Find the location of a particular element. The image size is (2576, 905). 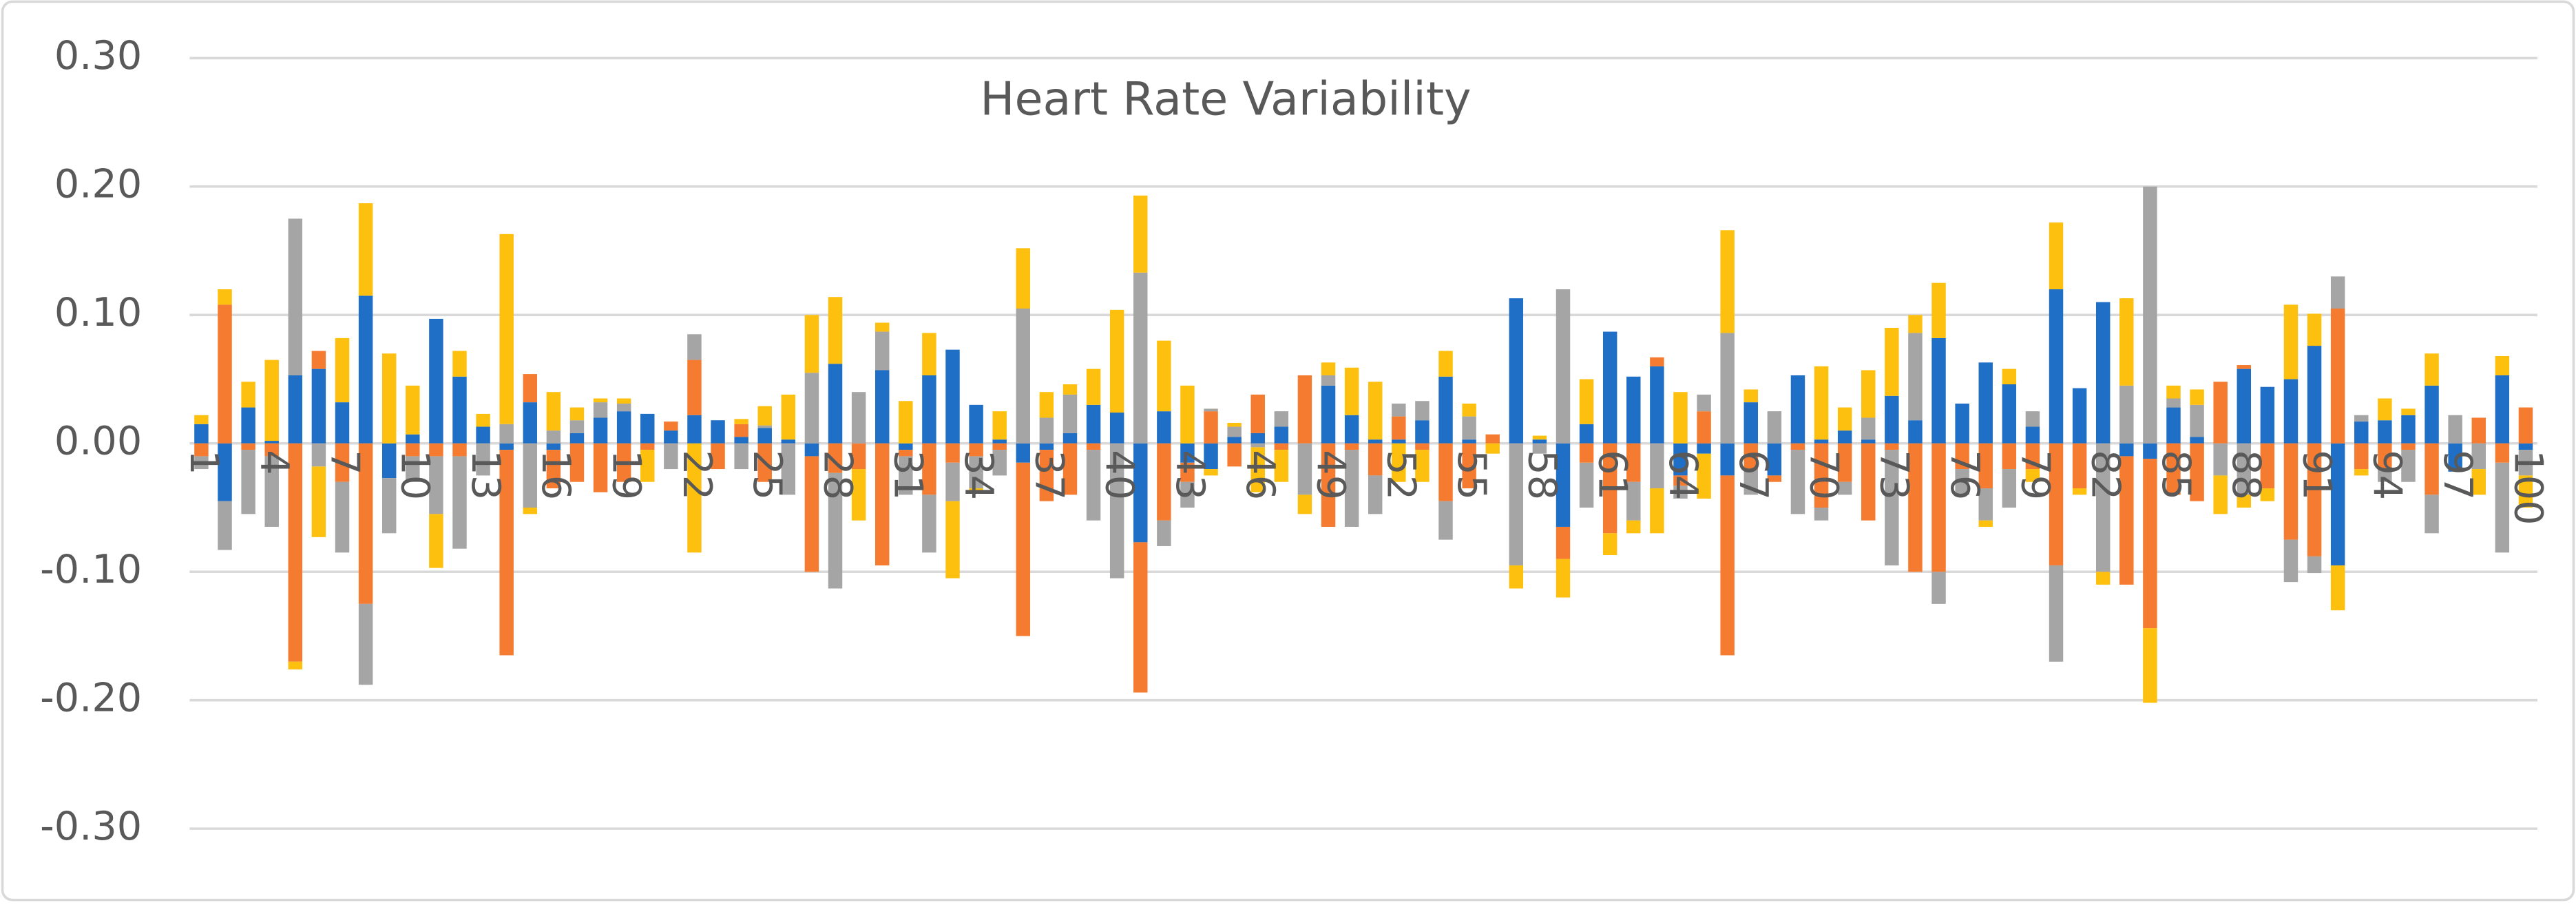

x-tick-label: 1 is located at coordinates (204, 462).